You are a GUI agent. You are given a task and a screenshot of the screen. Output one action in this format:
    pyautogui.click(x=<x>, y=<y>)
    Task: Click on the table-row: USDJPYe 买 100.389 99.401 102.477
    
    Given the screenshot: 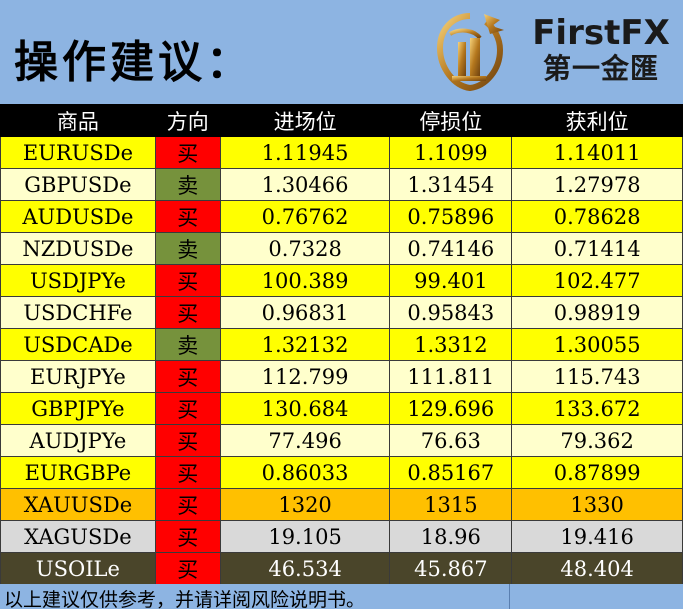 What is the action you would take?
    pyautogui.click(x=341, y=280)
    